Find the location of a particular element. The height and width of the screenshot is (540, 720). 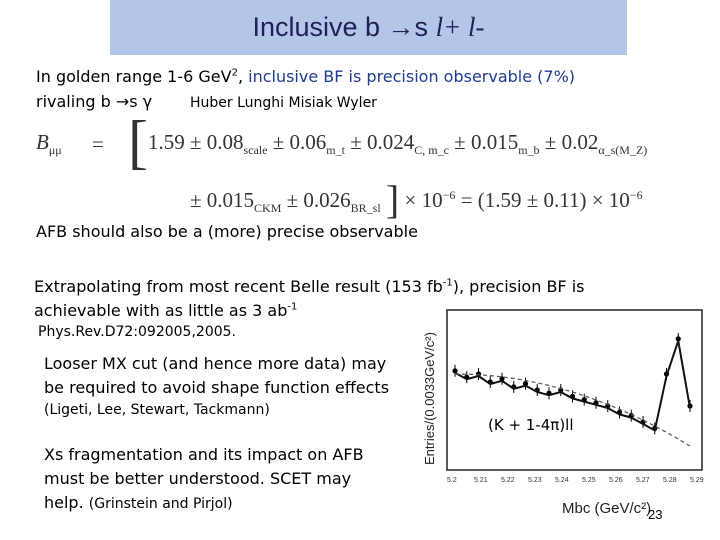

eq-term-4-sub: m_b is located at coordinates (529, 150).